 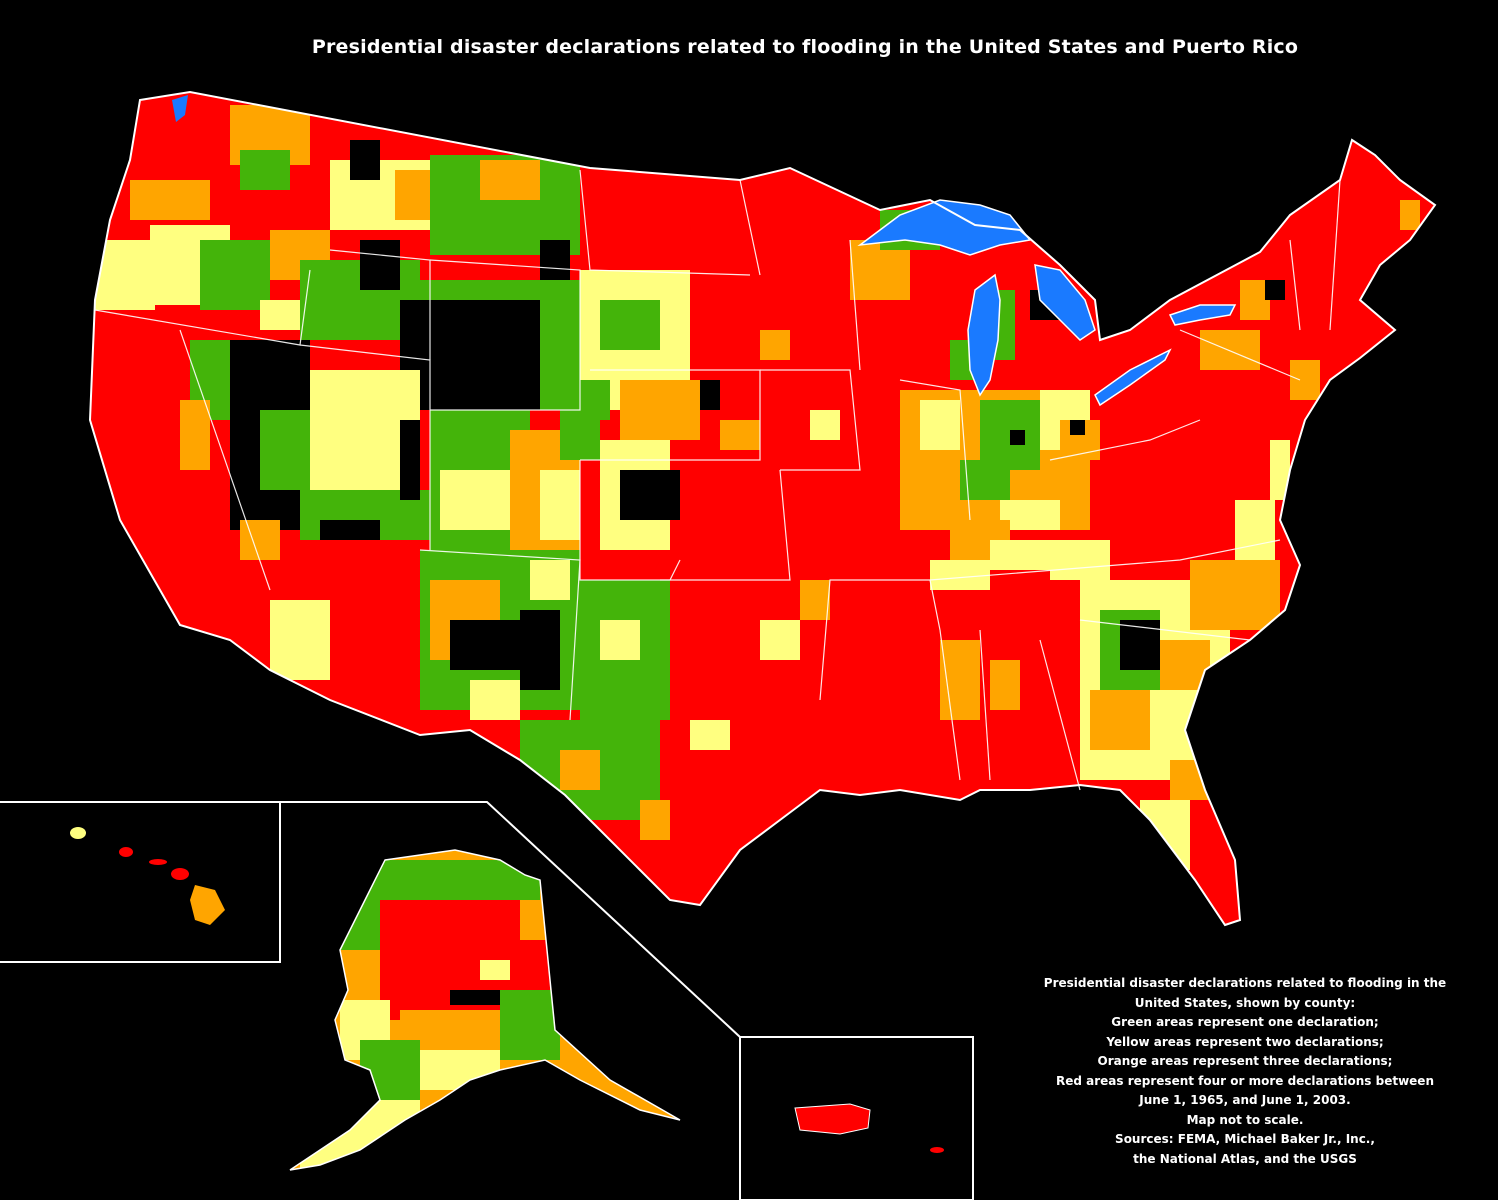 What do you see at coordinates (1245, 1002) in the screenshot?
I see `legend-line: United States, shown by county:` at bounding box center [1245, 1002].